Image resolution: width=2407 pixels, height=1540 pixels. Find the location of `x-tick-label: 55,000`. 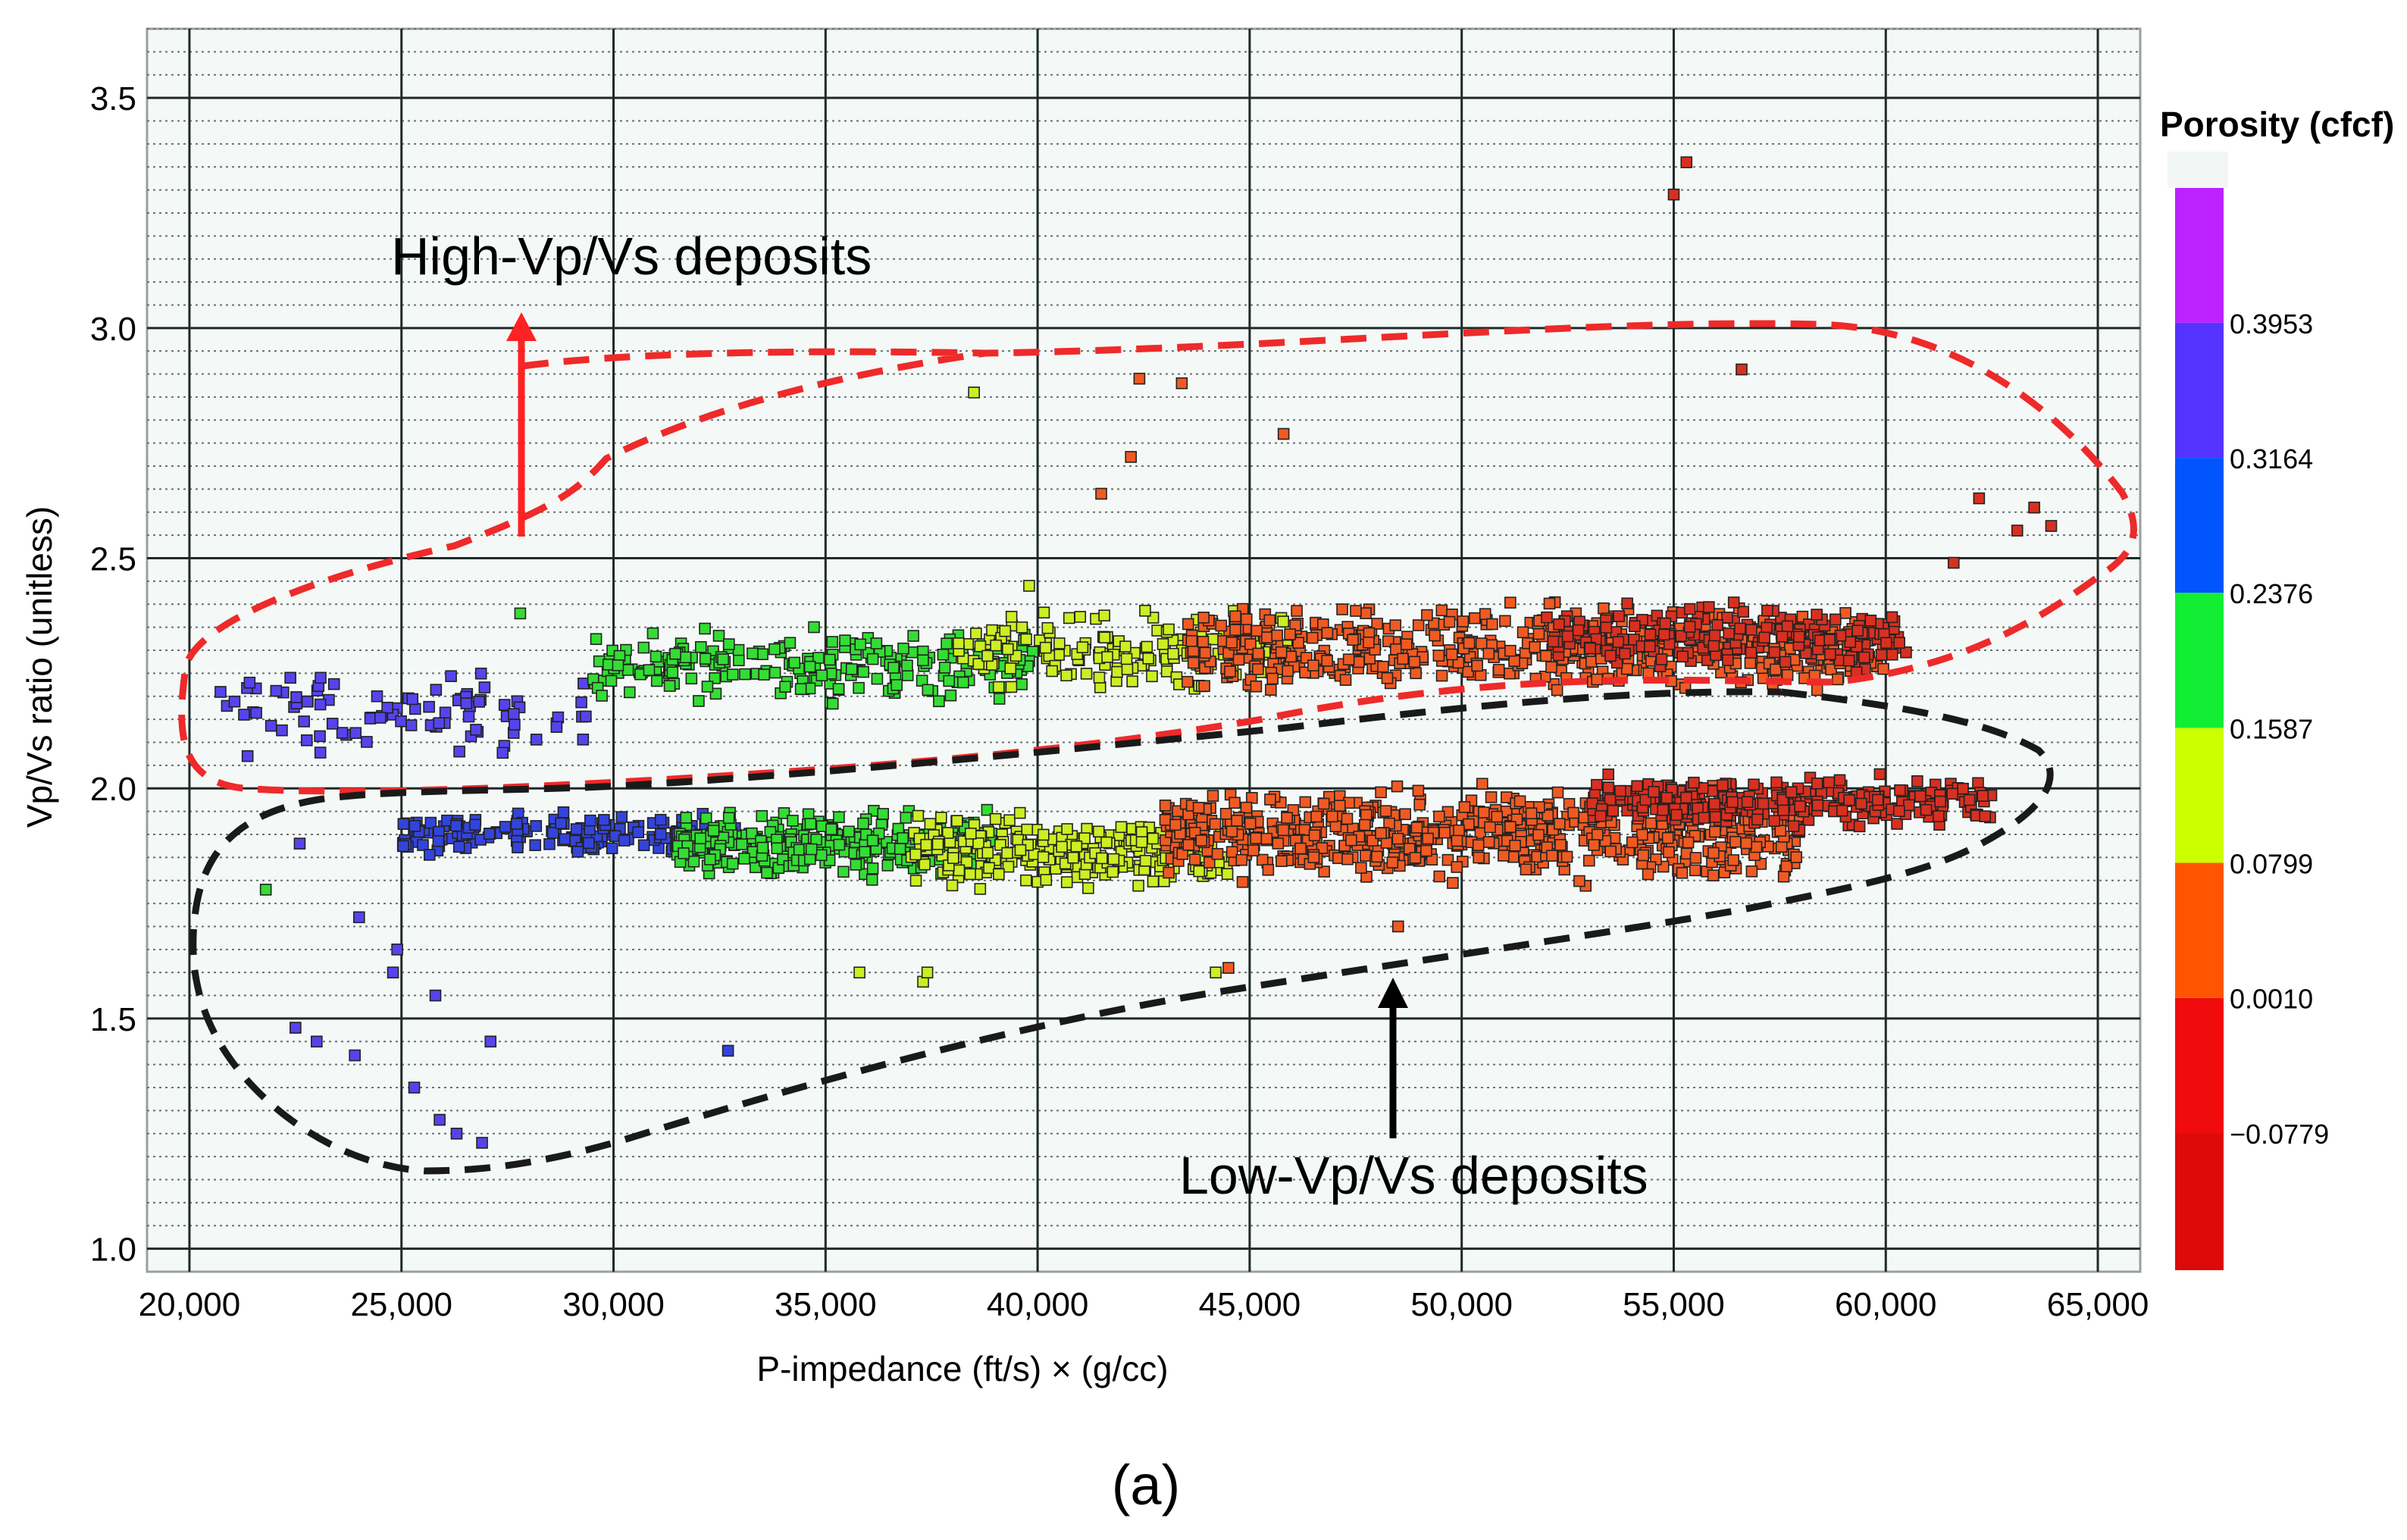

x-tick-label: 55,000 is located at coordinates (1674, 1304).